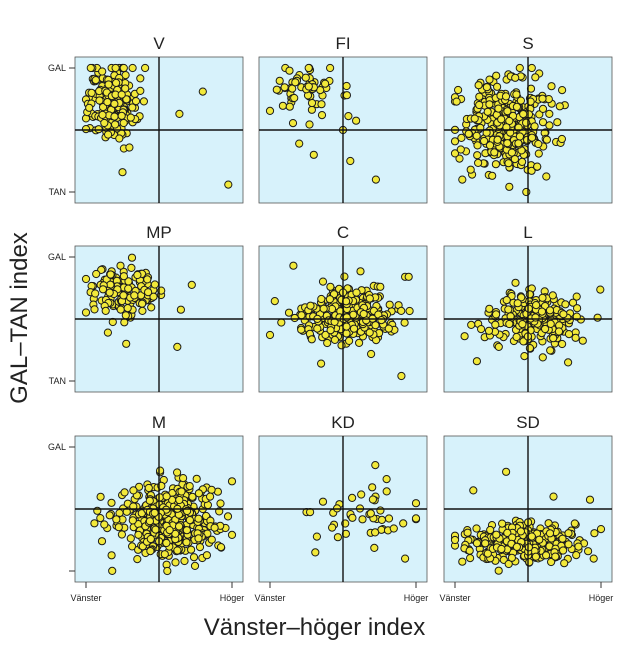 This screenshot has width=629, height=651. Describe the element at coordinates (454, 598) in the screenshot. I see `x-tick-label-vanster: Vänster` at that location.